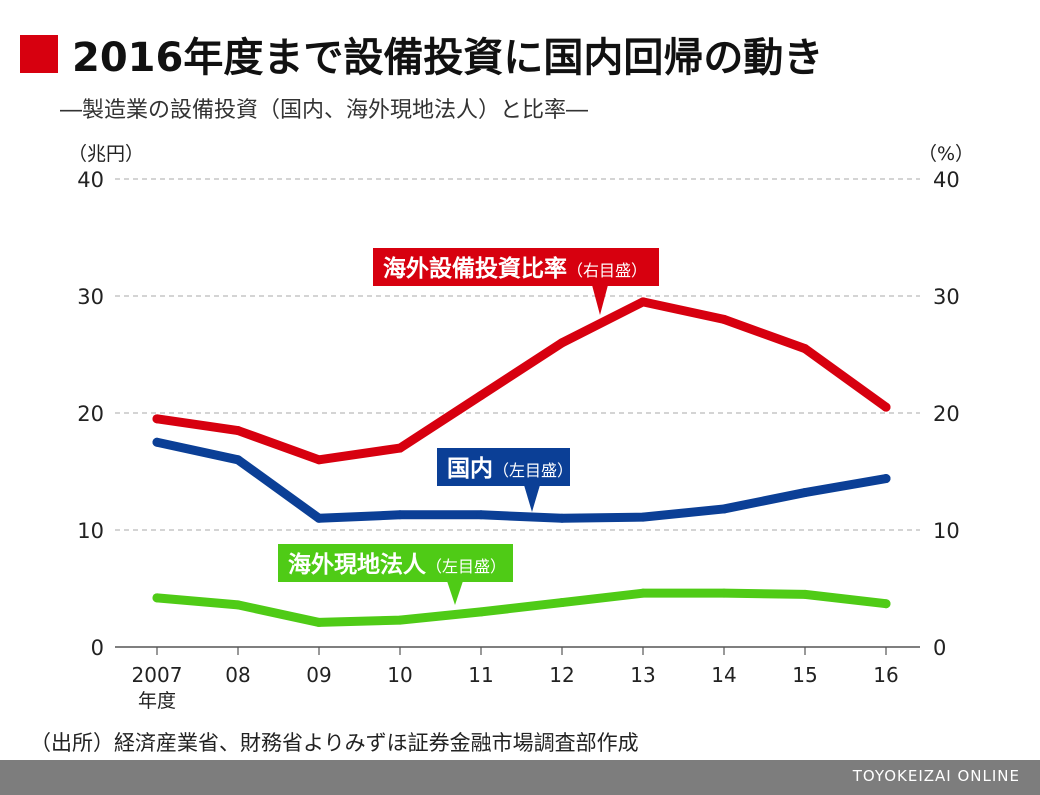  I want to click on x-tick-label: 2007, so click(157, 675).